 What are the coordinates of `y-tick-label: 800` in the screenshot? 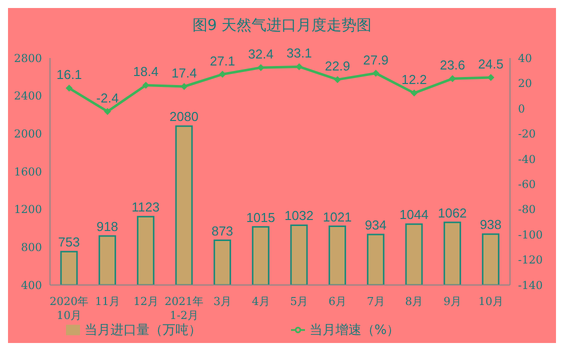 It's located at (31, 247).